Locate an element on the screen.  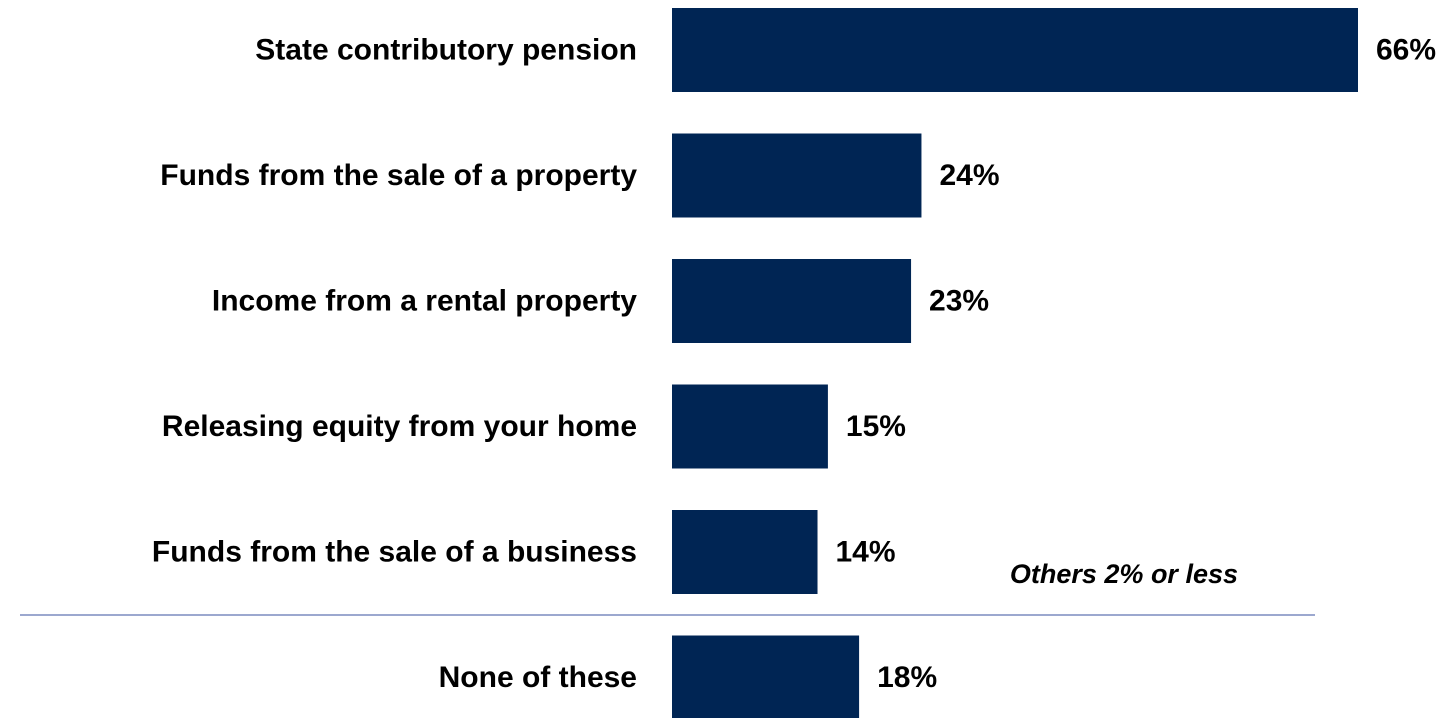
category-label-none-of-these: None of these is located at coordinates (538, 677).